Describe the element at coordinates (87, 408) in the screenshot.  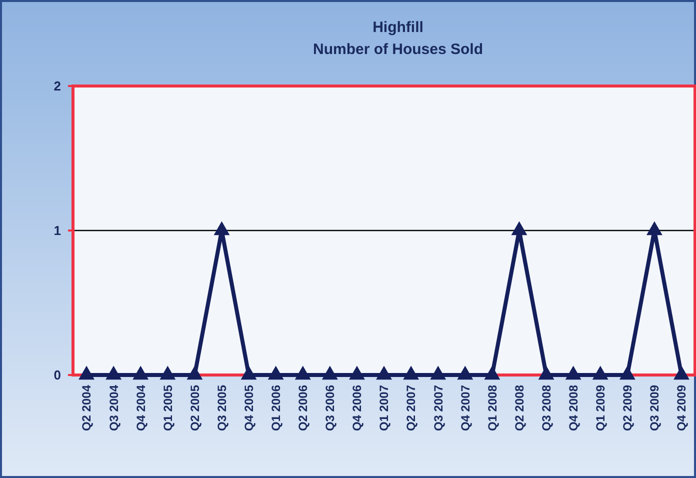
I see `x-tick-label: Q2 2004` at that location.